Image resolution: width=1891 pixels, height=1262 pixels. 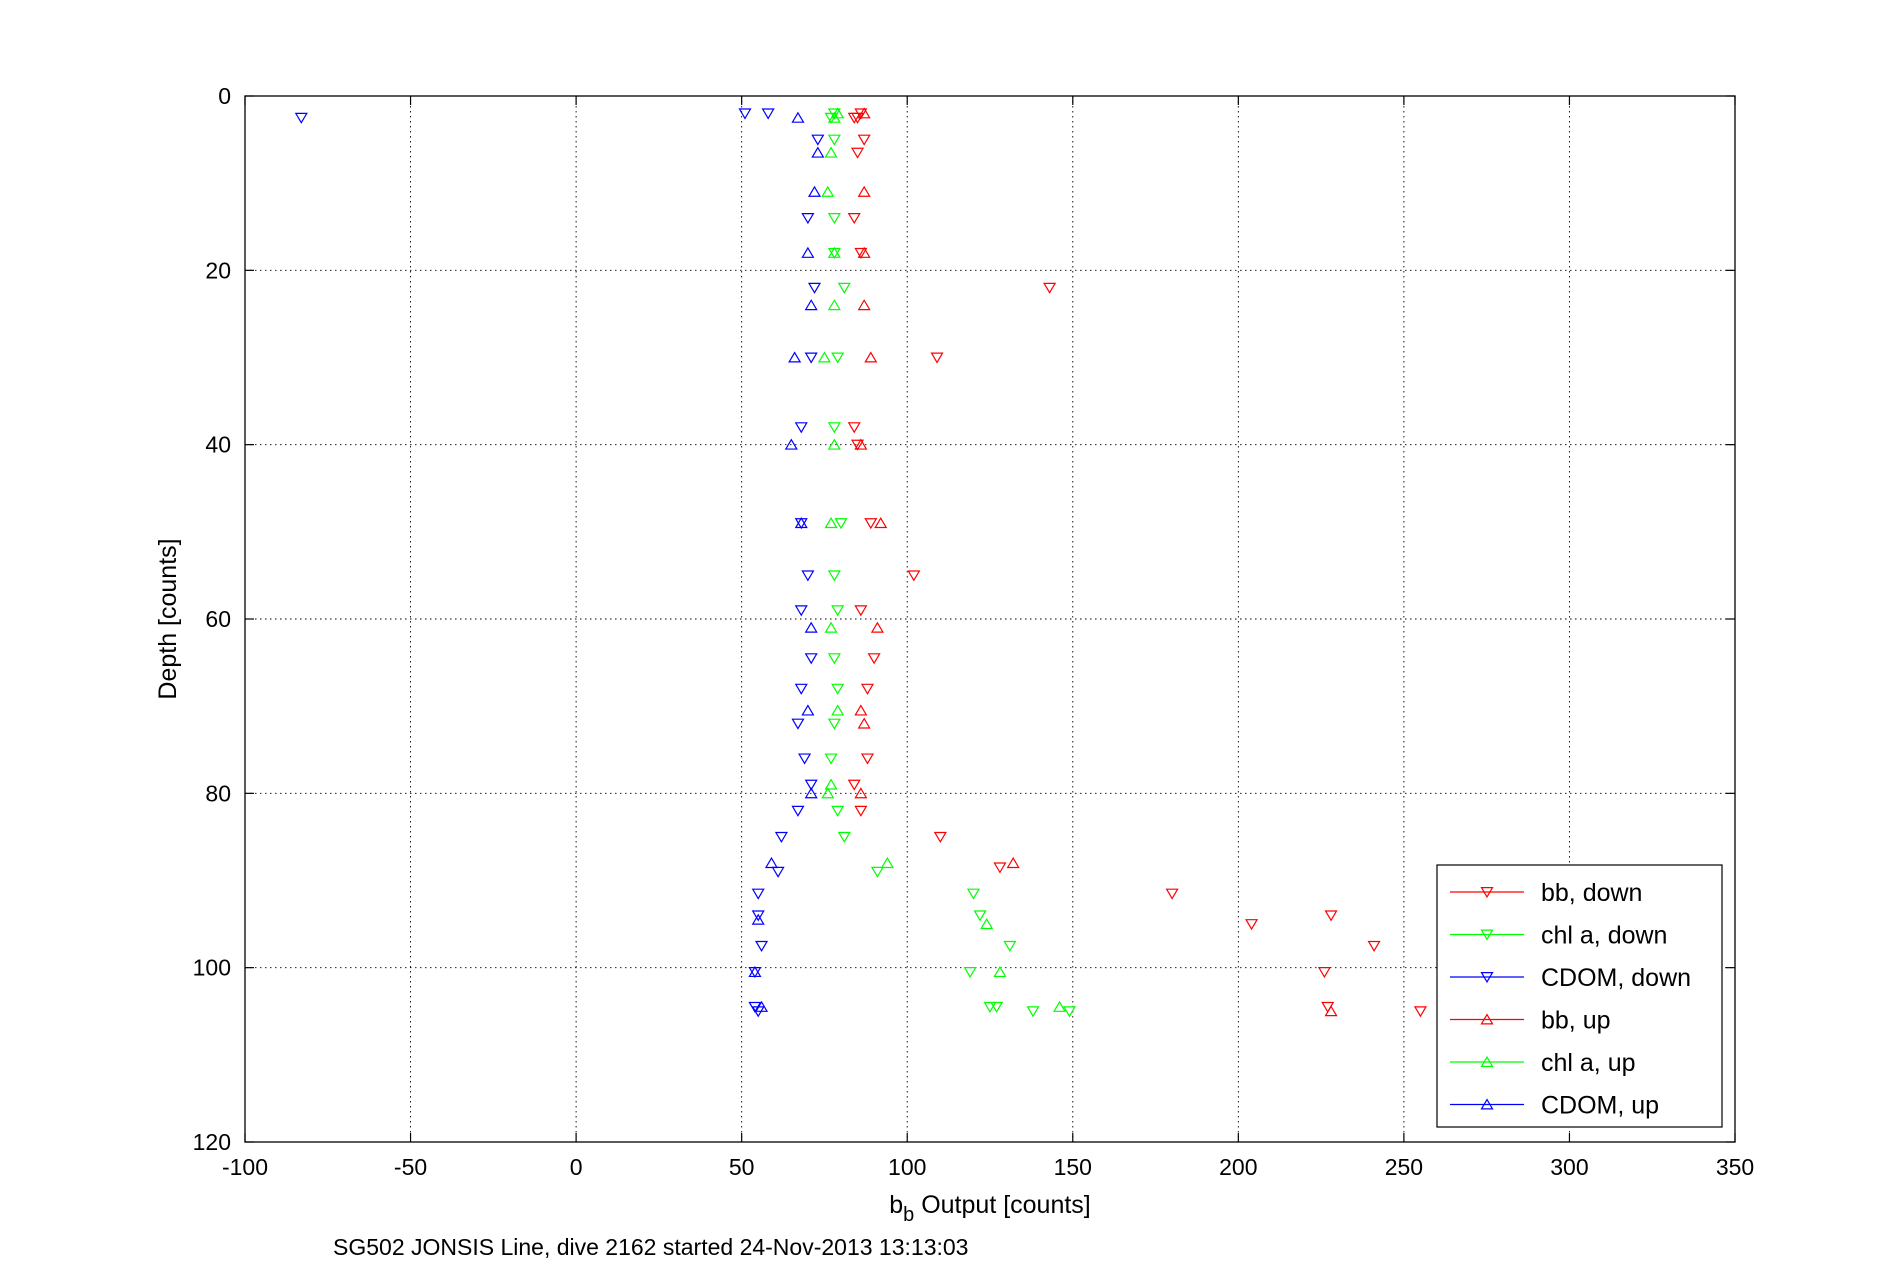 What do you see at coordinates (1600, 1106) in the screenshot?
I see `legend-label: CDOM, up` at bounding box center [1600, 1106].